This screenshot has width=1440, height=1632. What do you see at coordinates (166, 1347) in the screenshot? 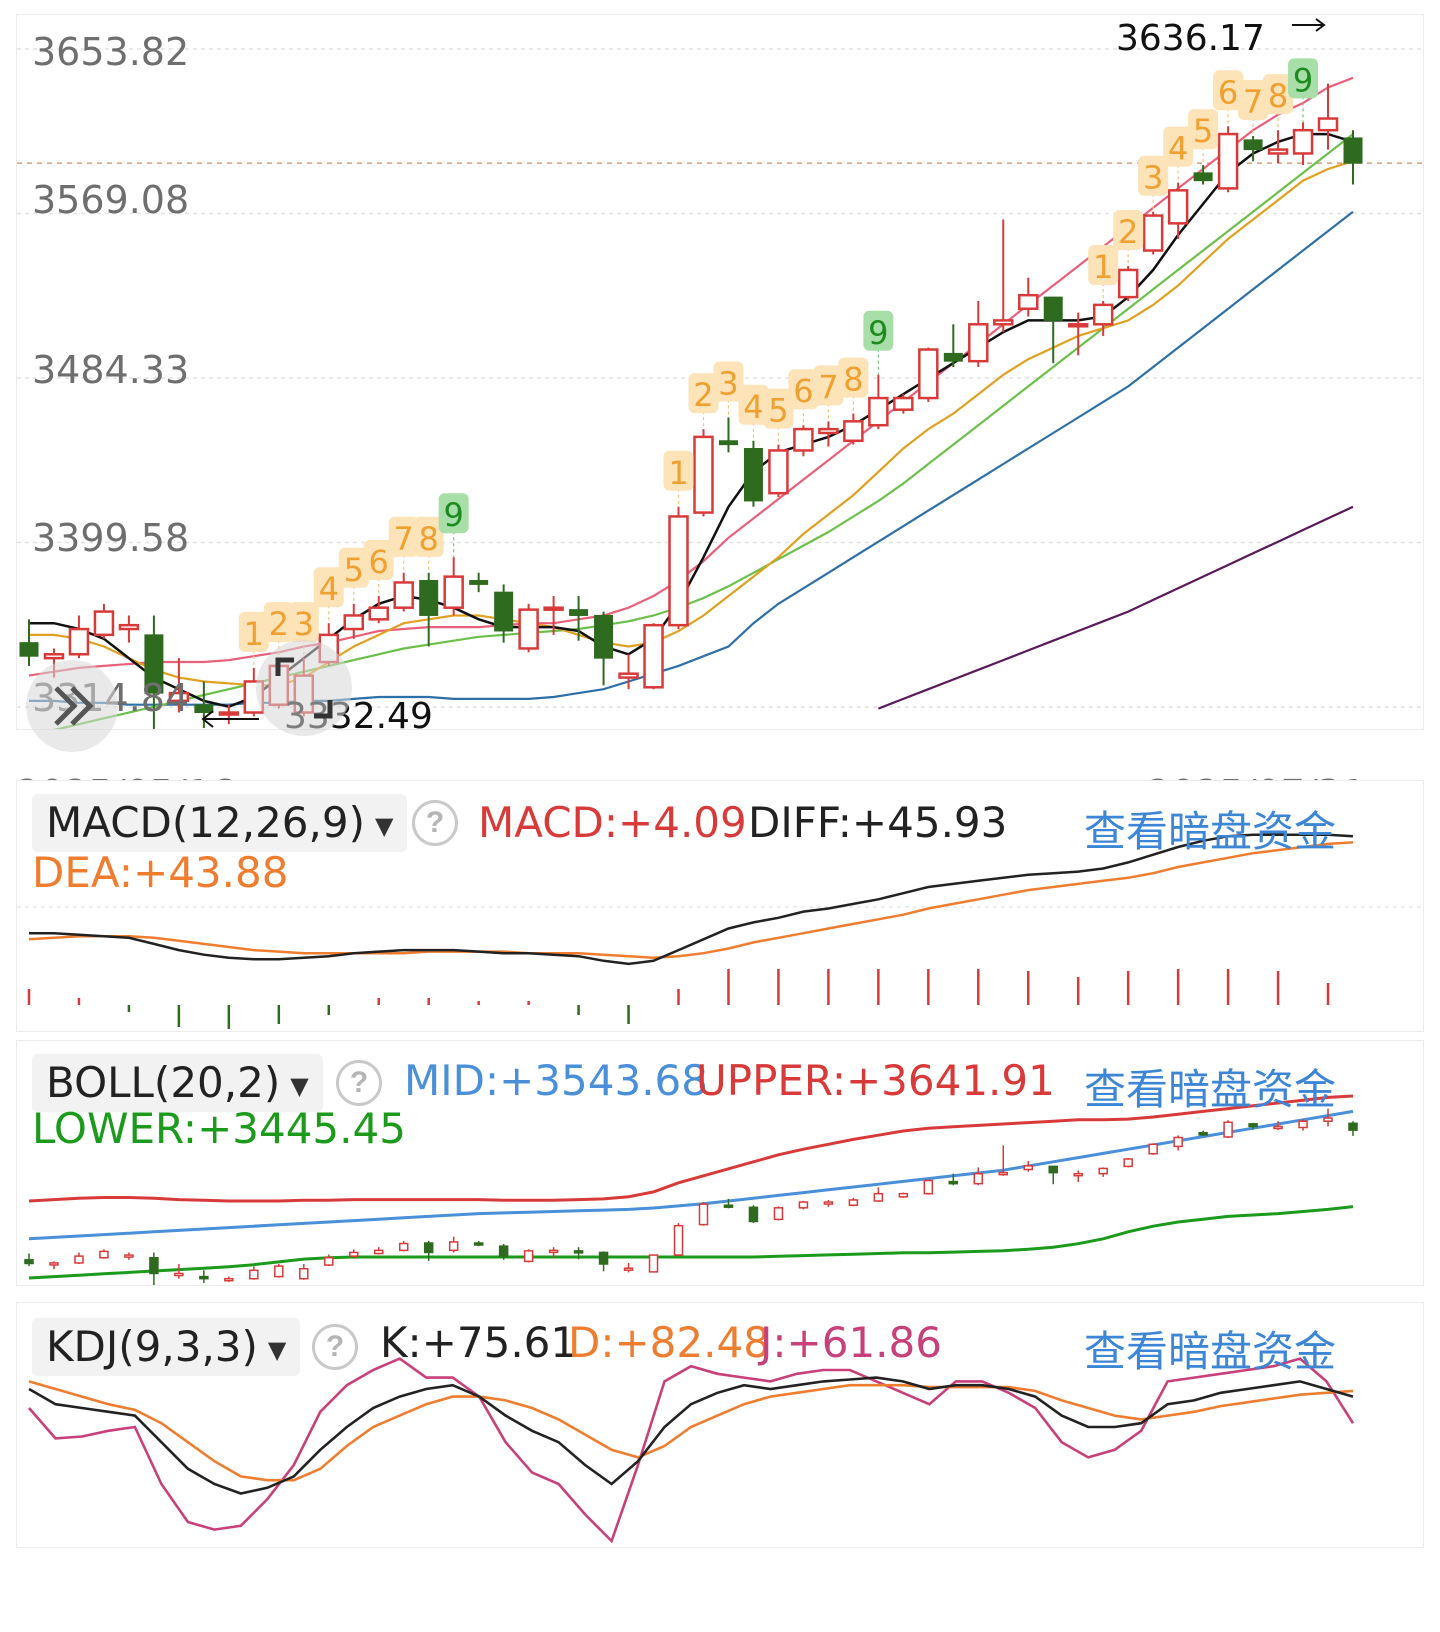
I see `kdj-selector: KDJ(9,3,3) ▼` at bounding box center [166, 1347].